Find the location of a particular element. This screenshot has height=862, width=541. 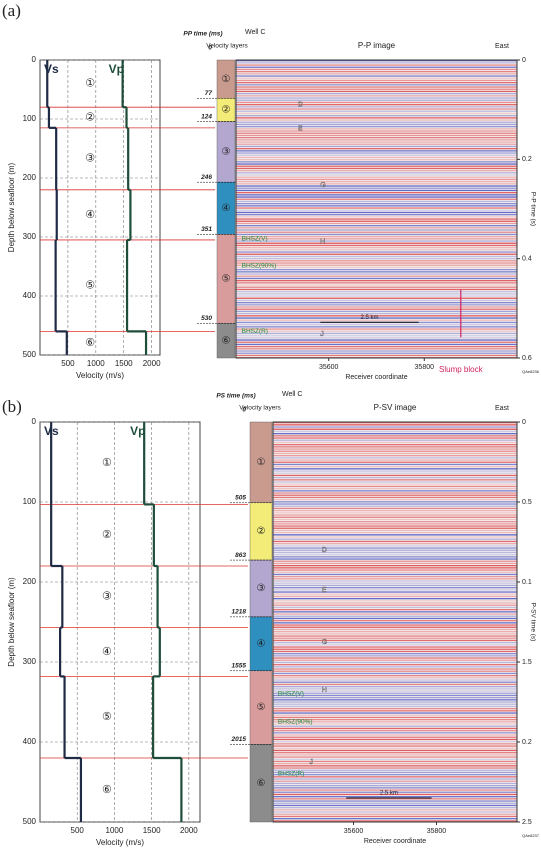

time-label: 0 is located at coordinates (210, 48).